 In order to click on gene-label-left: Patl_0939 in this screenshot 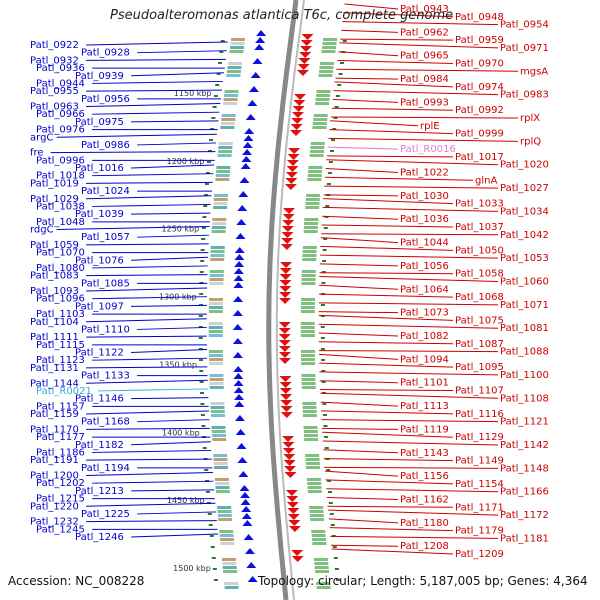, I will do `click(99, 76)`.